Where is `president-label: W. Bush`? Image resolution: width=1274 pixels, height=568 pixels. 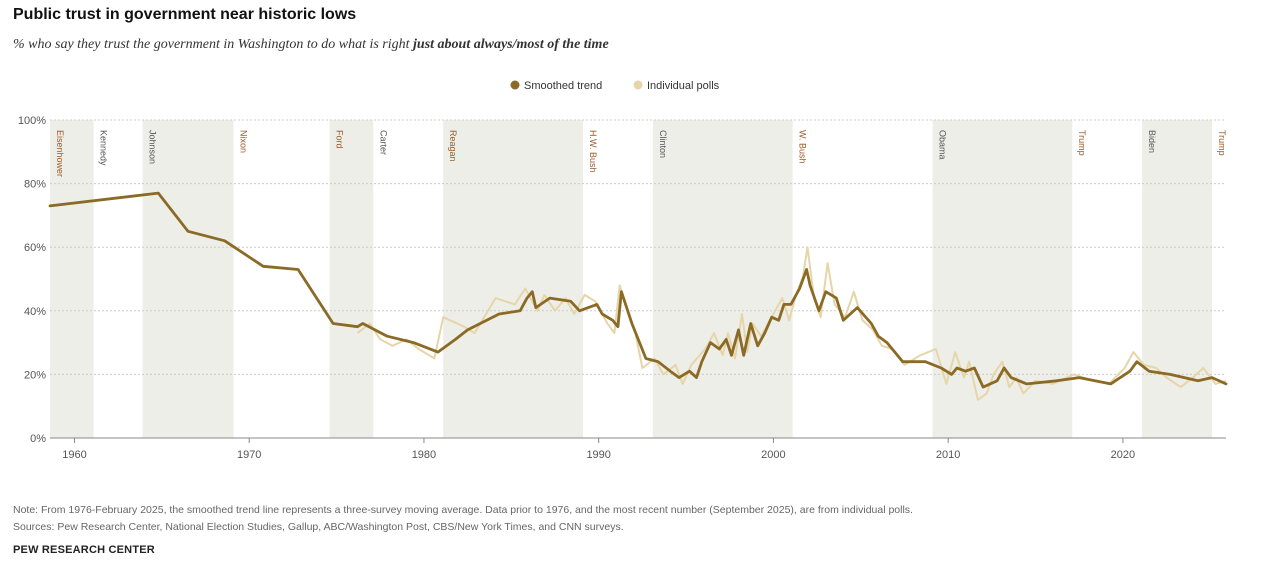
president-label: W. Bush is located at coordinates (803, 147).